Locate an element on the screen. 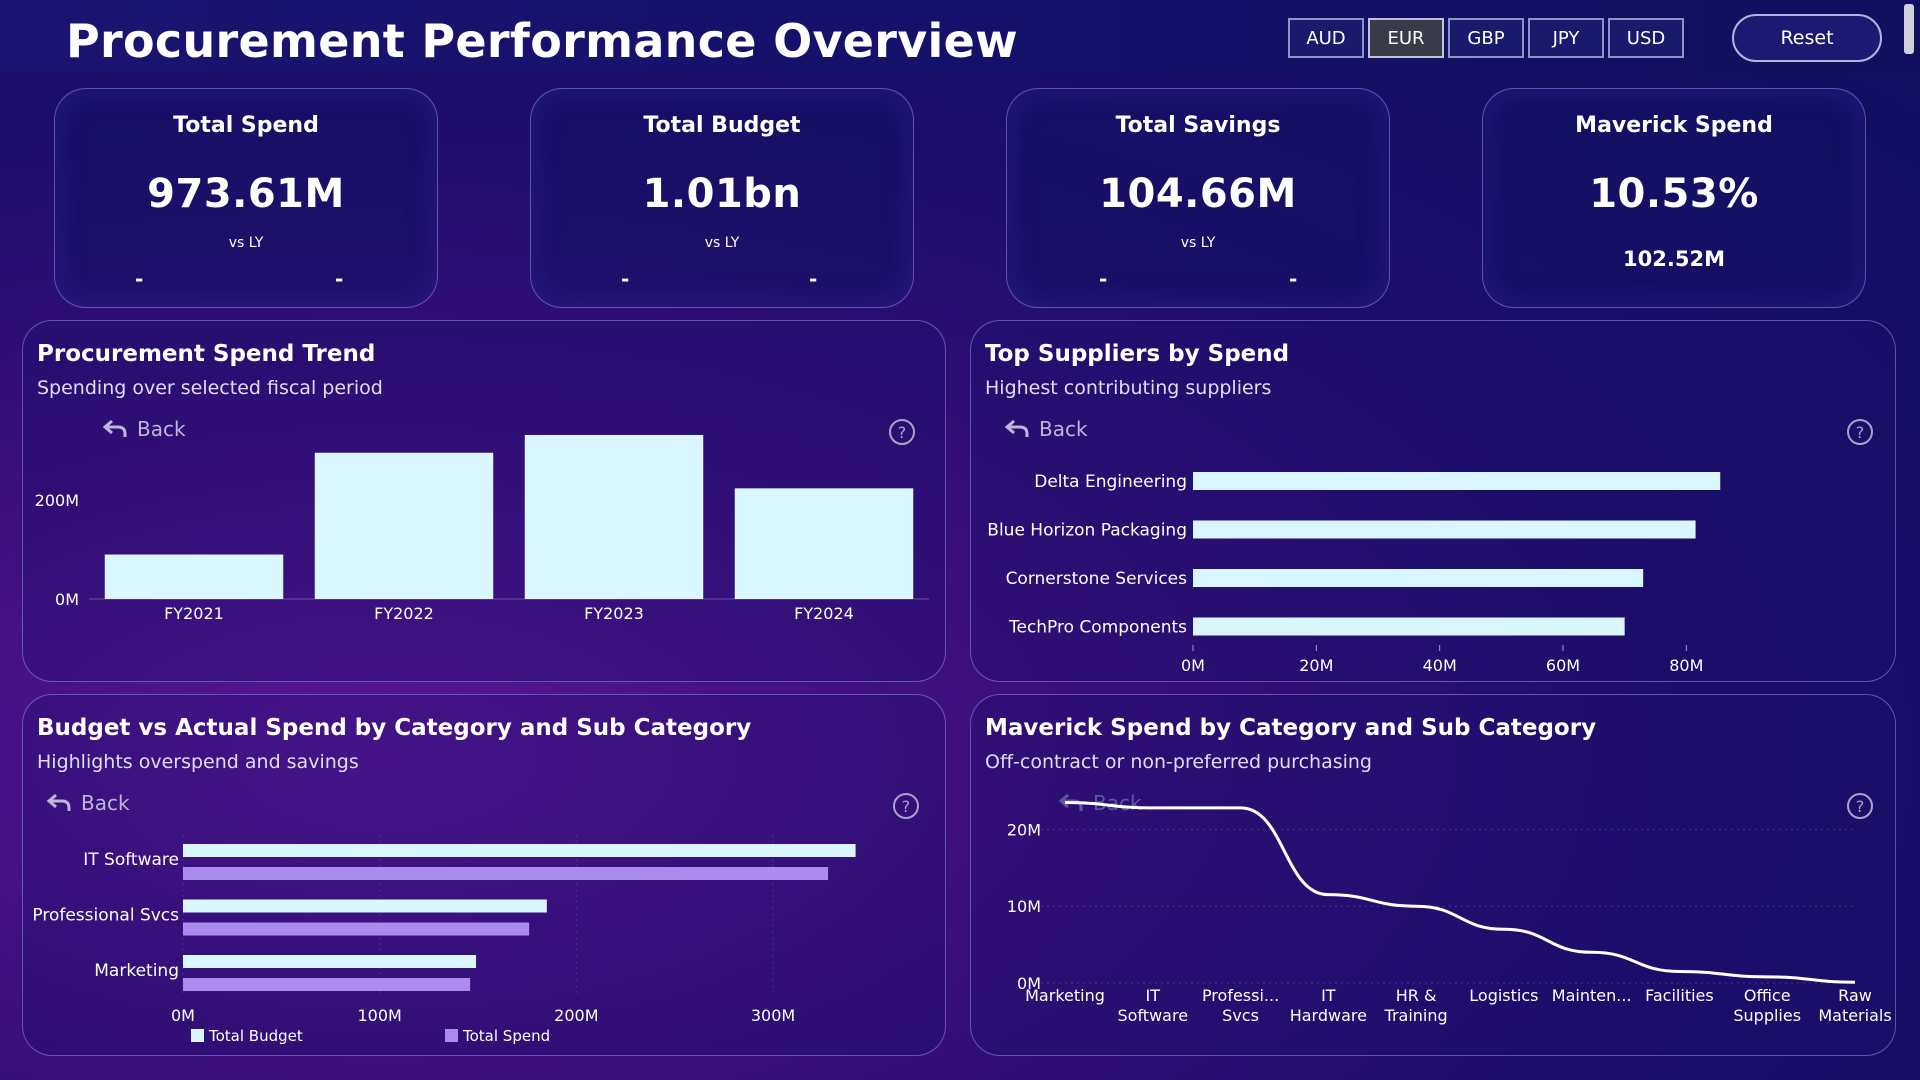  kpi-card-total-budget: Total Budget 1.01bn vs LY - - is located at coordinates (722, 198).